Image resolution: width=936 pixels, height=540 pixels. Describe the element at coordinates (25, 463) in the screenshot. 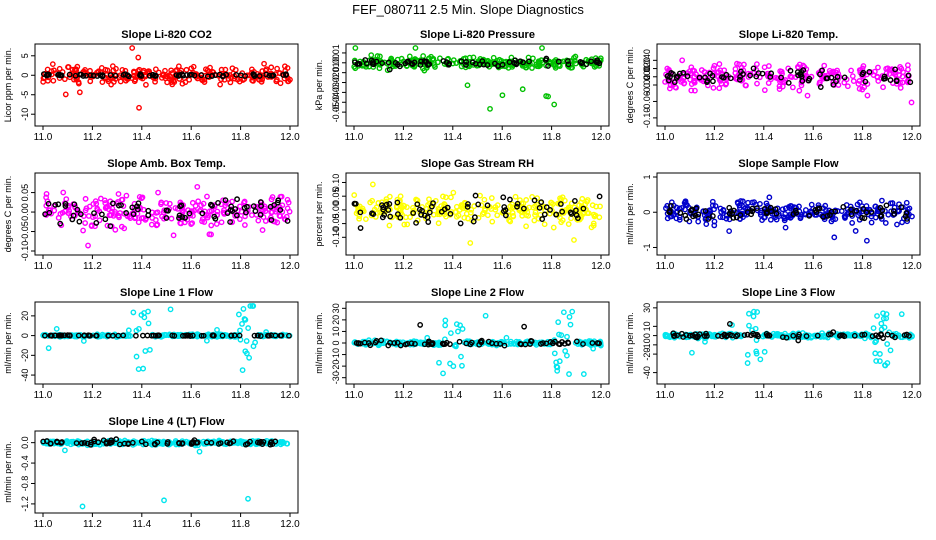

I see `y-tick-label: -0.4` at that location.